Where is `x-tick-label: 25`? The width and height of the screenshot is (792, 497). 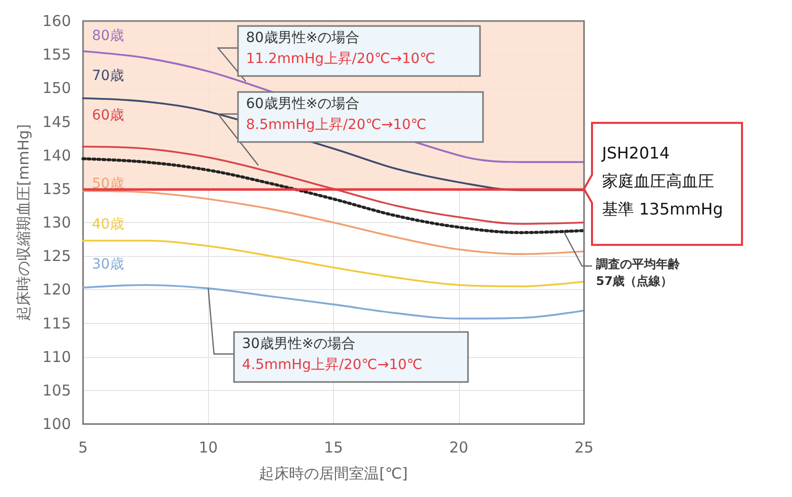
x-tick-label: 25 is located at coordinates (584, 447).